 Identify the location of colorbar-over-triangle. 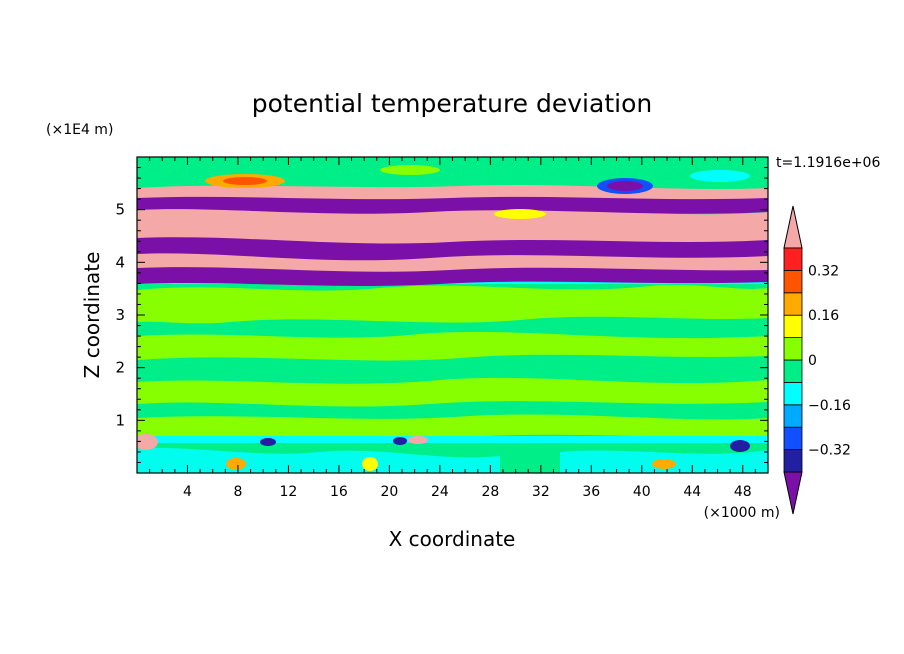
(793, 227).